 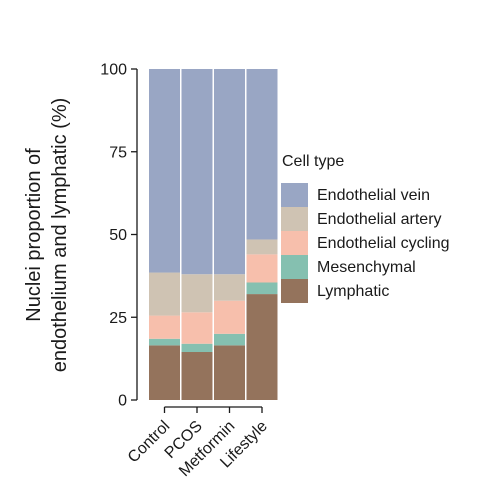 What do you see at coordinates (353, 291) in the screenshot?
I see `legend-label-lymphatic: Lymphatic` at bounding box center [353, 291].